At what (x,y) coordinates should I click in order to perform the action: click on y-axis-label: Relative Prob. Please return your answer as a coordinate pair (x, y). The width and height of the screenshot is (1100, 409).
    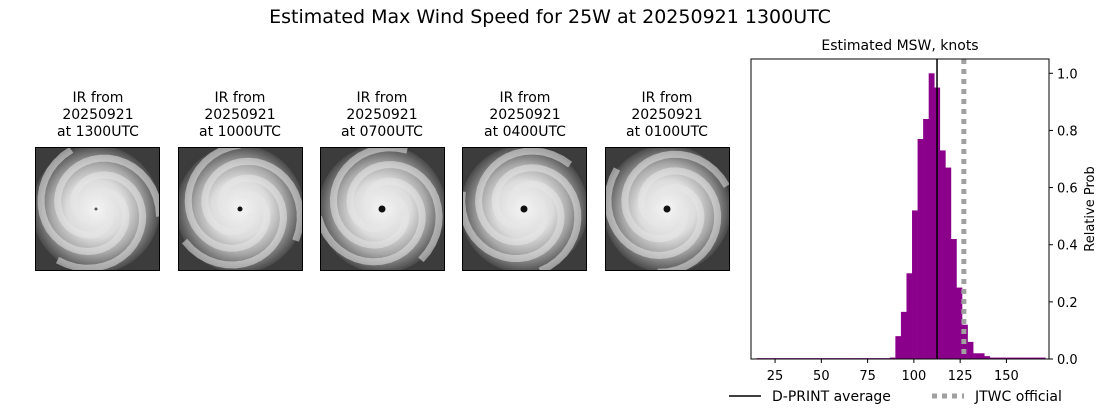
    Looking at the image, I should click on (1090, 208).